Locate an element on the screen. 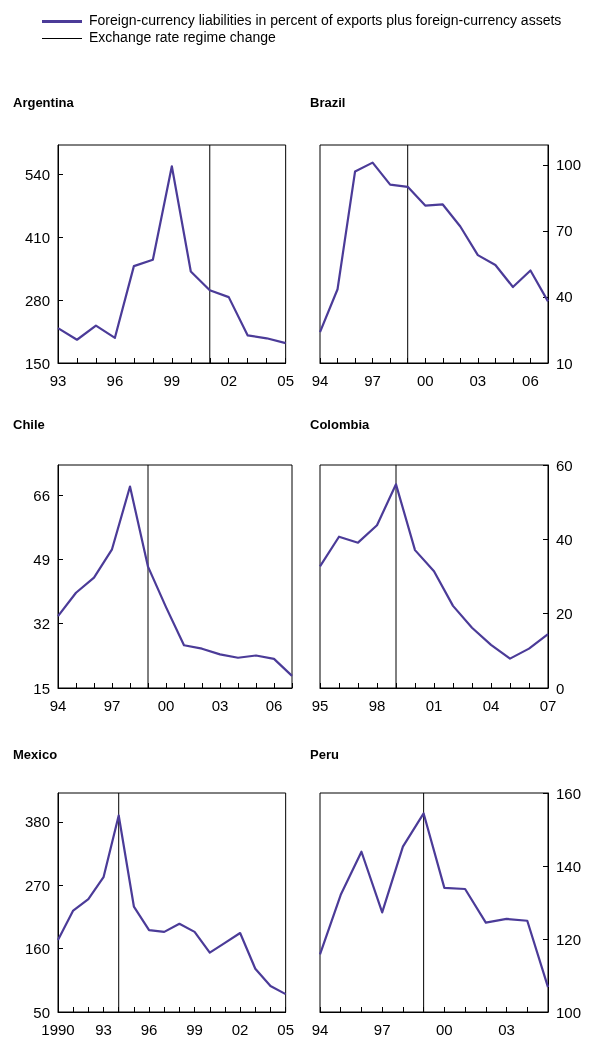  legend-label: Foreign-currency liabilities in percent of exports plus foreign-currency assets is located at coordinates (325, 20).